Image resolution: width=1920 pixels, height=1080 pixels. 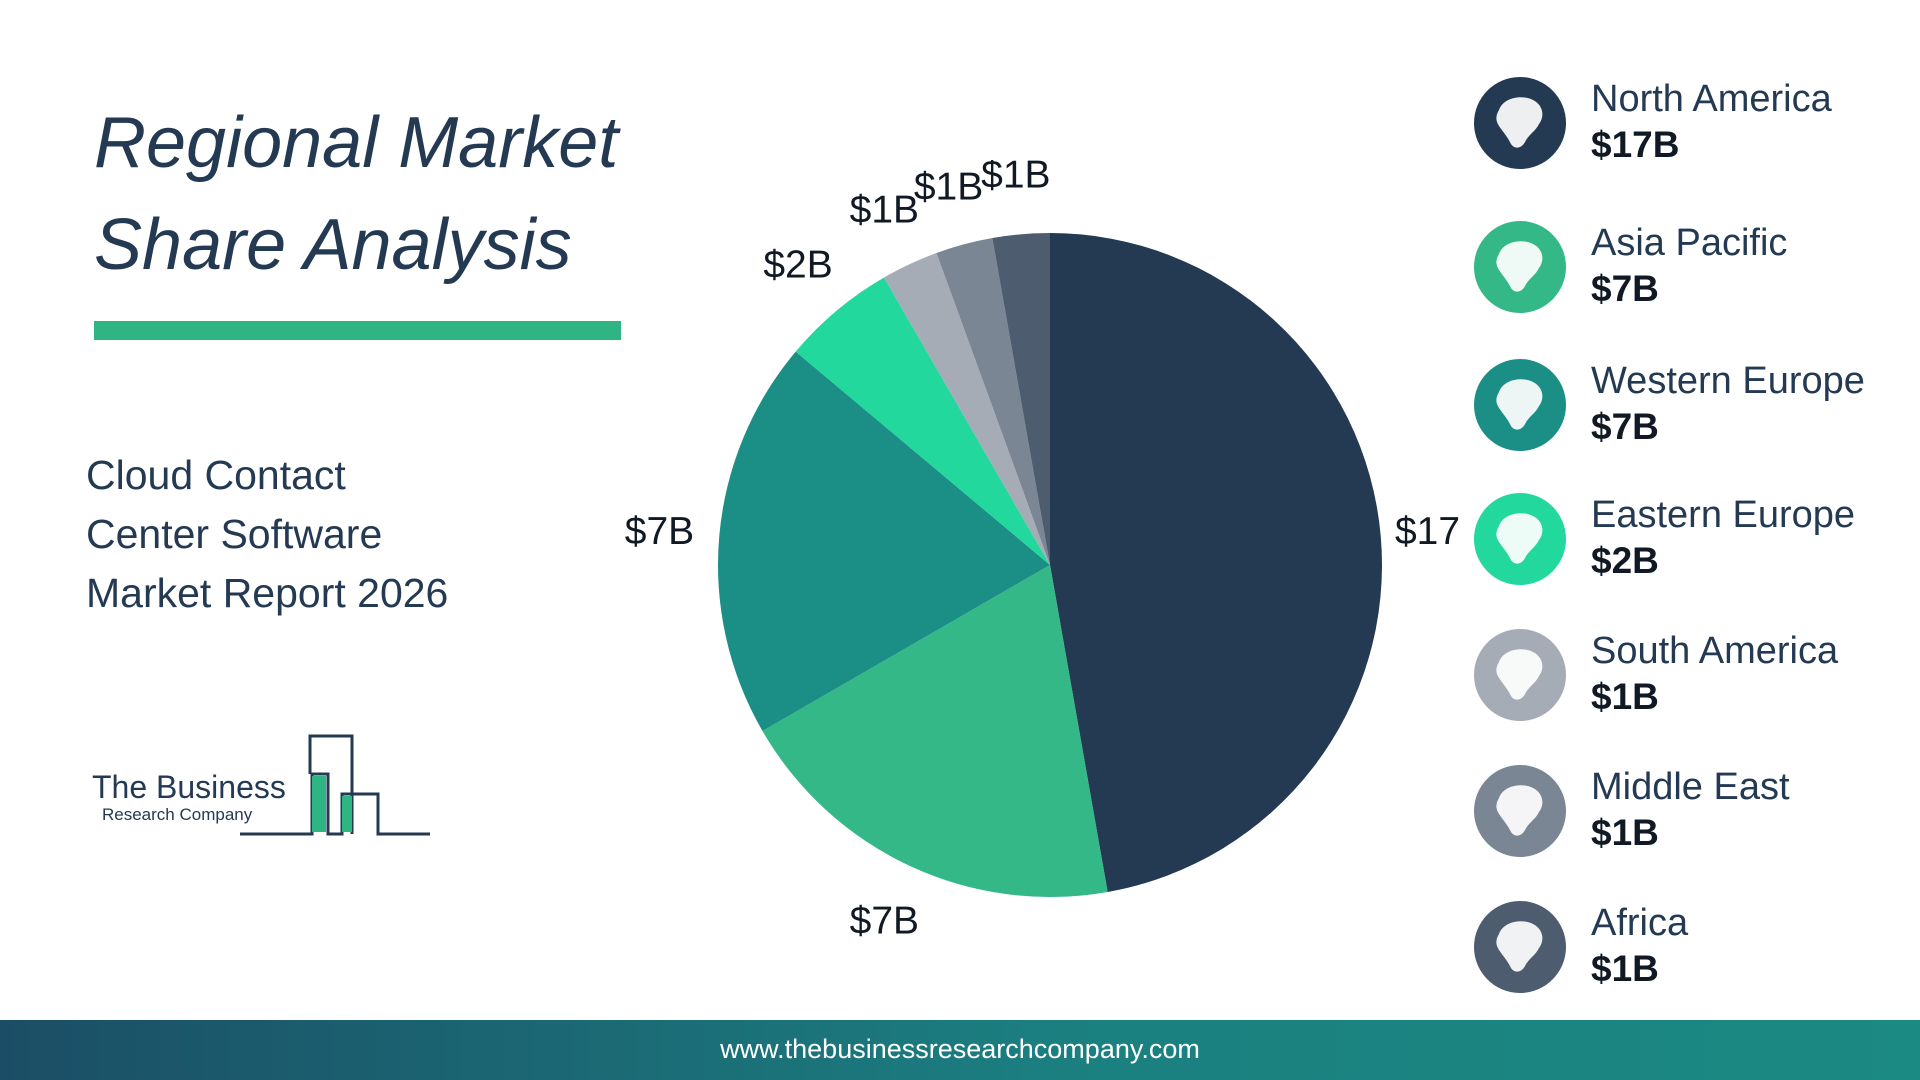 I want to click on title-underline, so click(x=357, y=330).